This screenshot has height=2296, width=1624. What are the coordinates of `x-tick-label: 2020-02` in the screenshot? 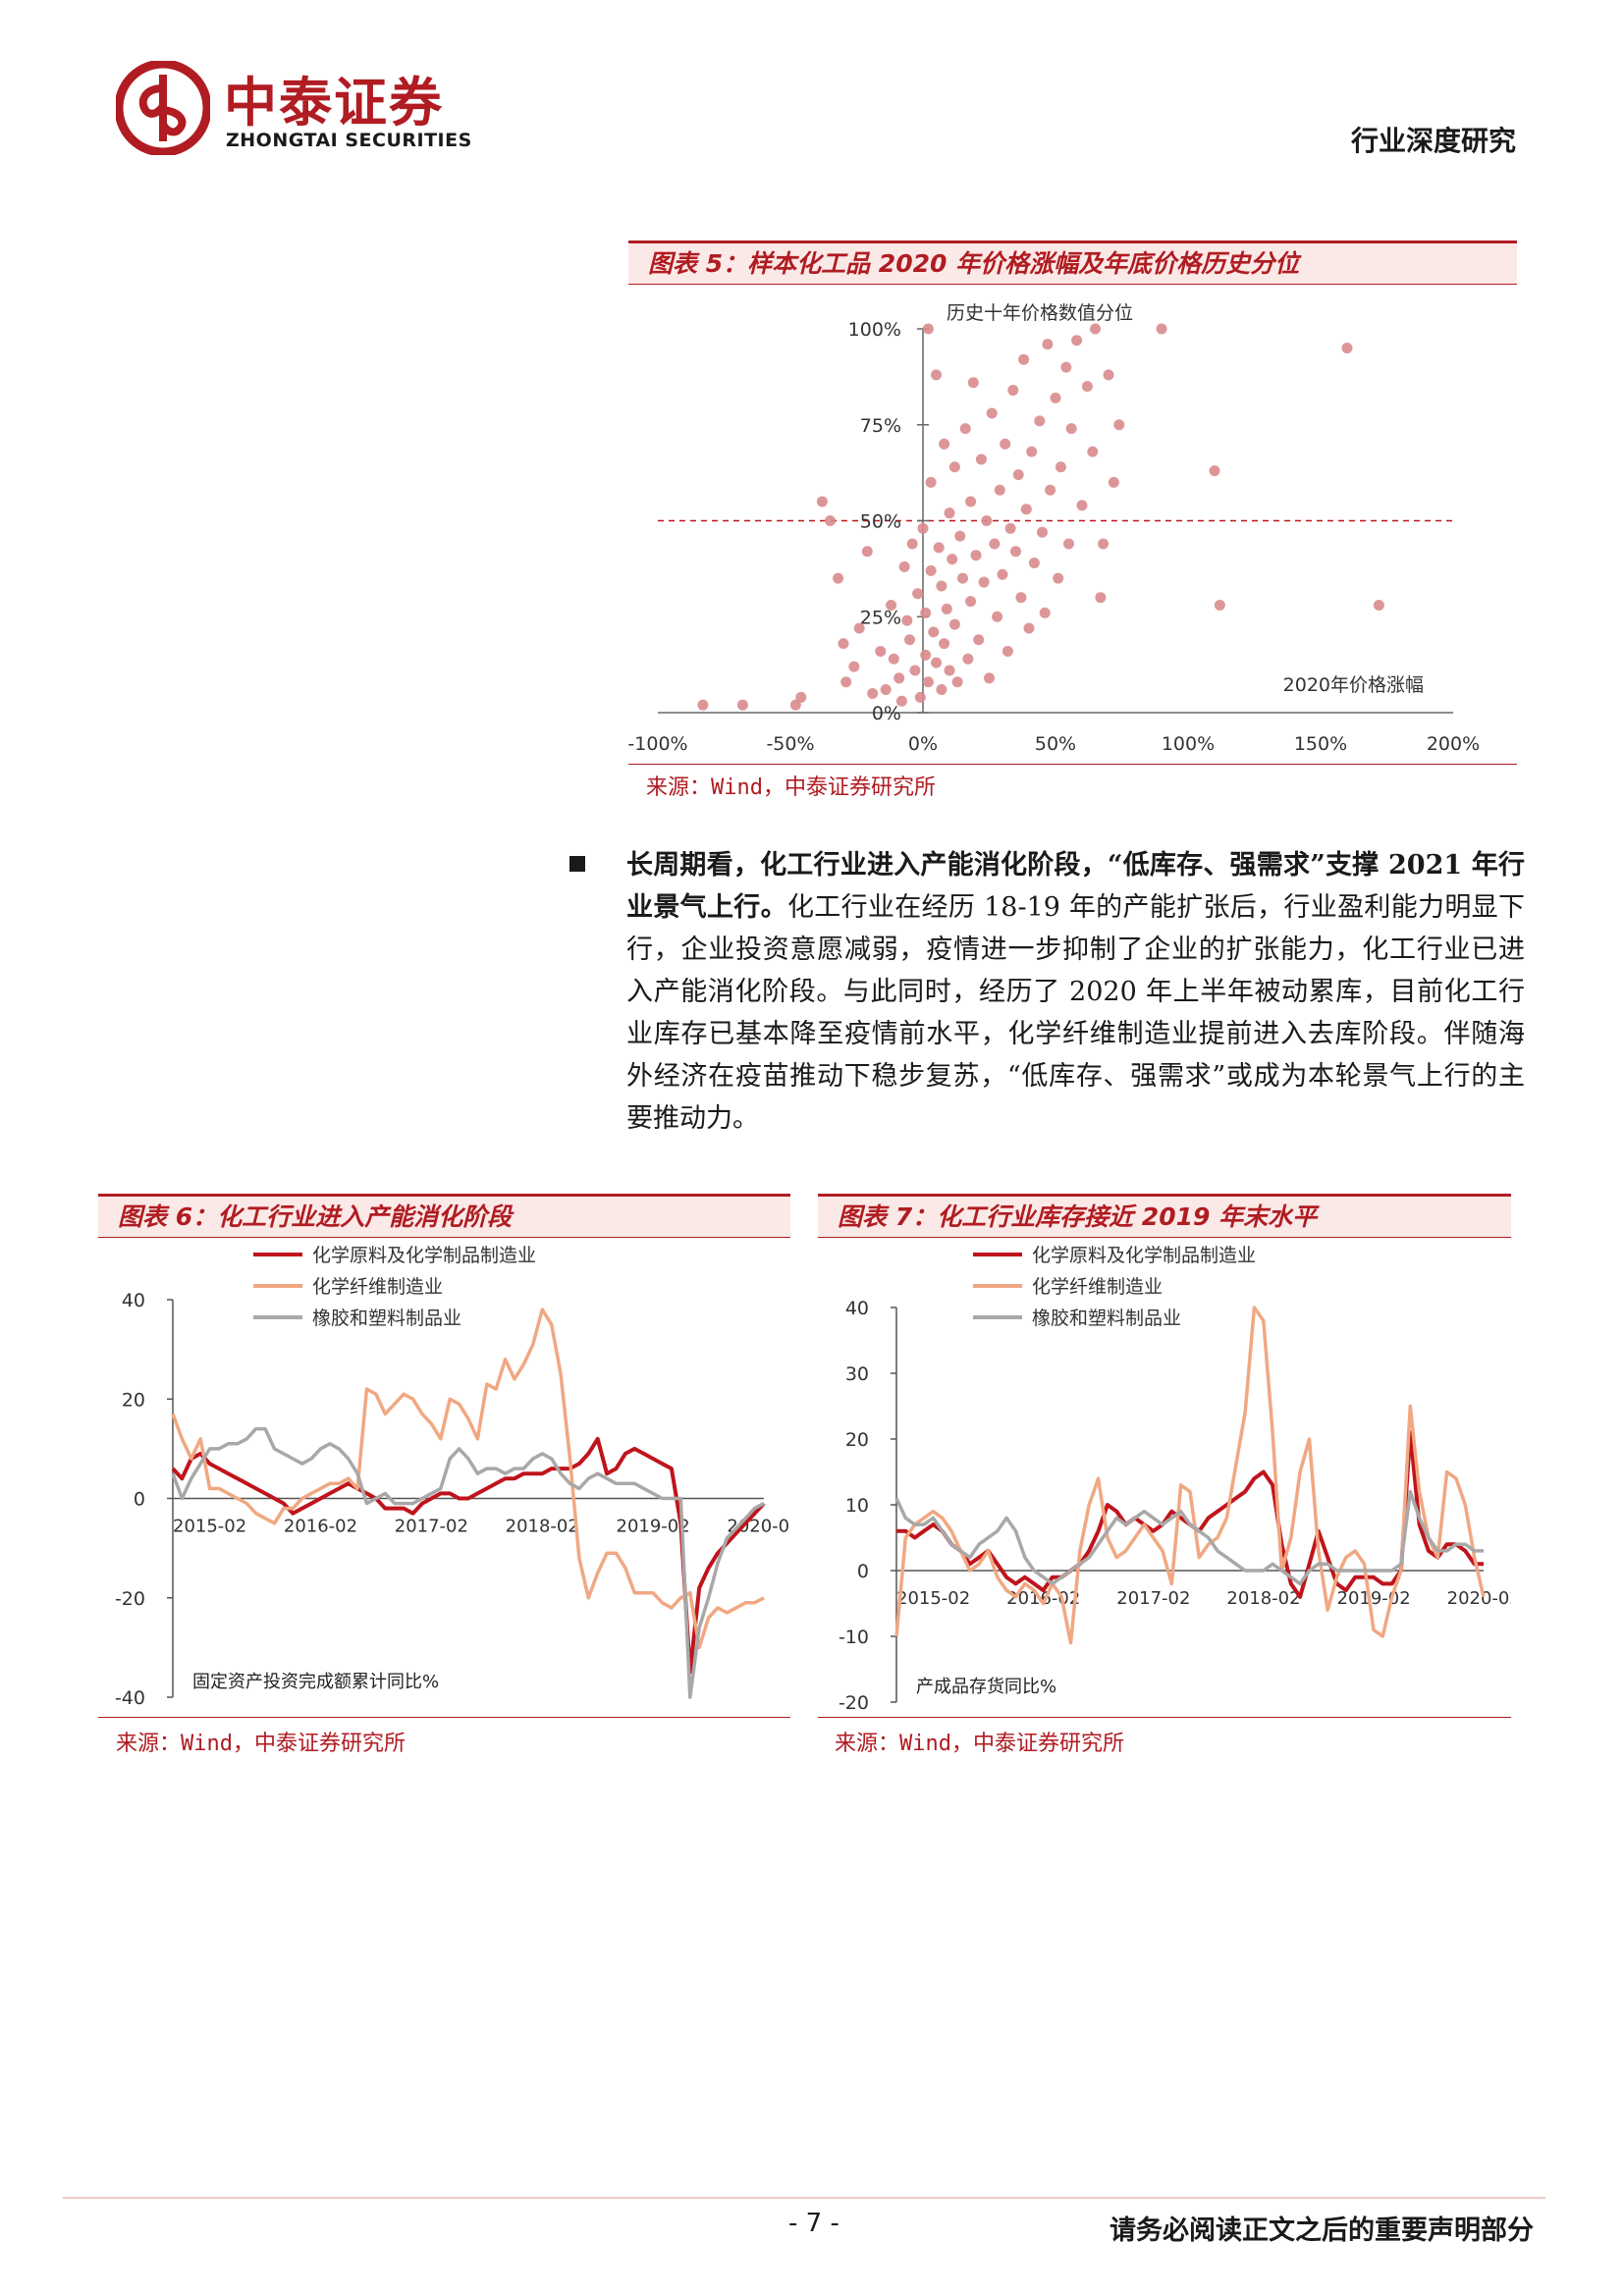 It's located at (1479, 1599).